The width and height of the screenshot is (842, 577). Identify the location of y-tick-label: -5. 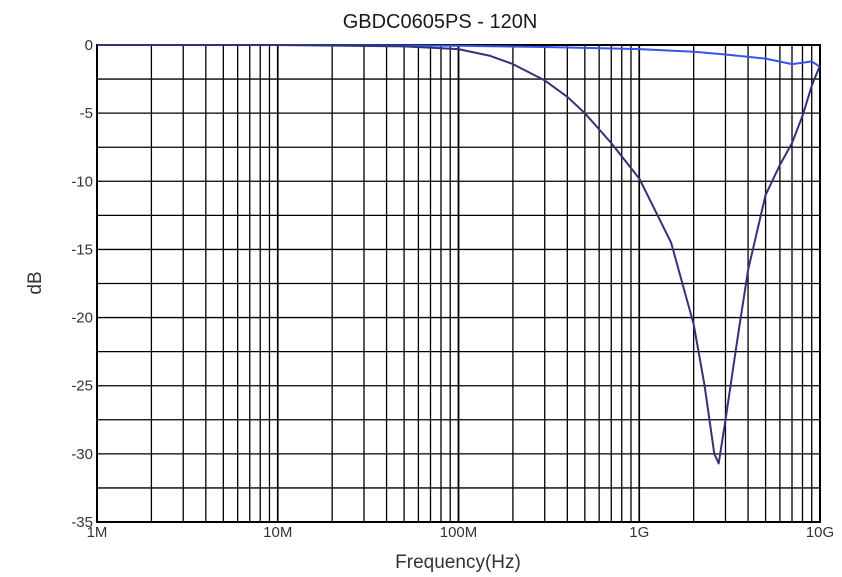
(86, 113).